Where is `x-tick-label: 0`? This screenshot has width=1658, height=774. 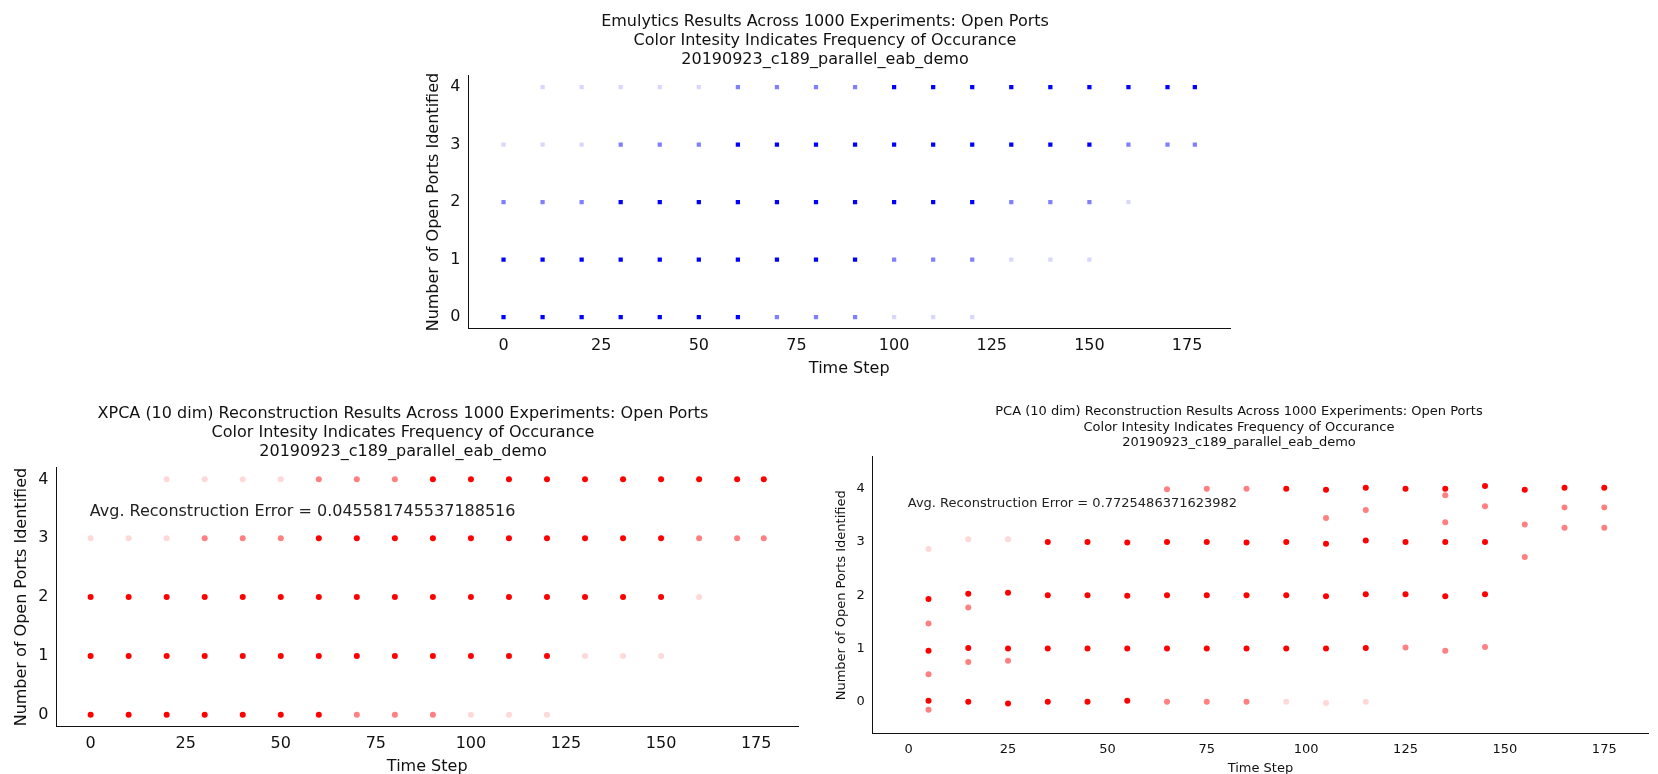
x-tick-label: 0 is located at coordinates (908, 748).